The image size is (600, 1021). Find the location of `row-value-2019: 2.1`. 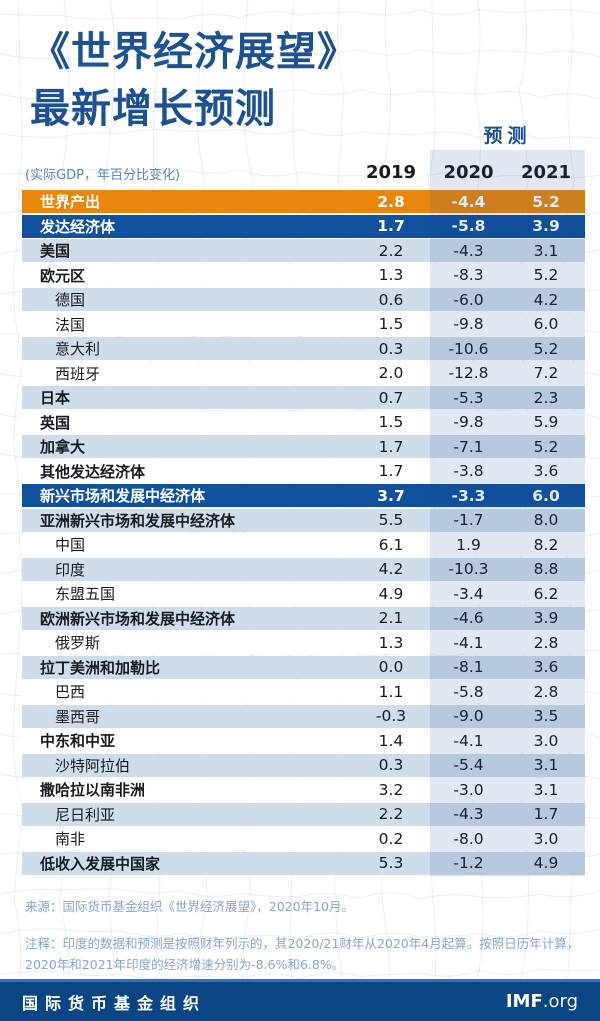

row-value-2019: 2.1 is located at coordinates (391, 618).